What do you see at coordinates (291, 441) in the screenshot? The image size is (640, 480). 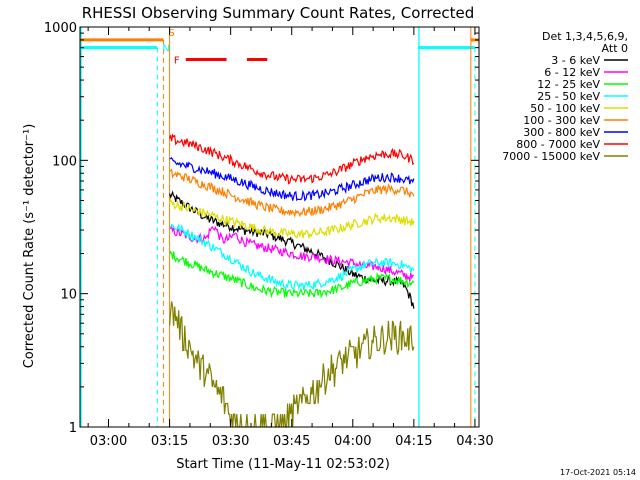 I see `x-tick-label-3: 03:45` at bounding box center [291, 441].